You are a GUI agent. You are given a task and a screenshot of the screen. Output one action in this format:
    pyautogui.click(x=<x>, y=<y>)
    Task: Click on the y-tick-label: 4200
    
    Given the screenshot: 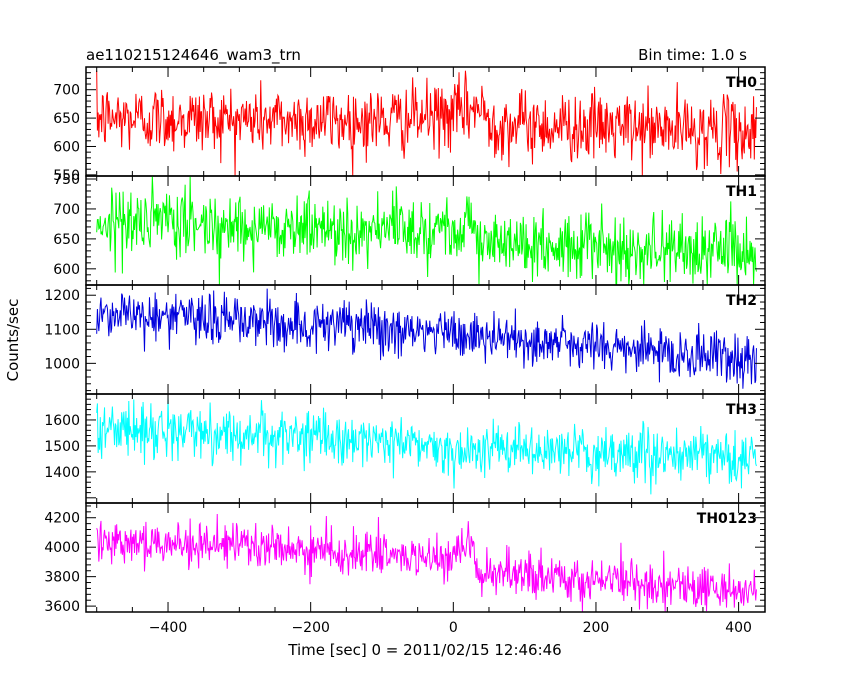 What is the action you would take?
    pyautogui.click(x=62, y=519)
    